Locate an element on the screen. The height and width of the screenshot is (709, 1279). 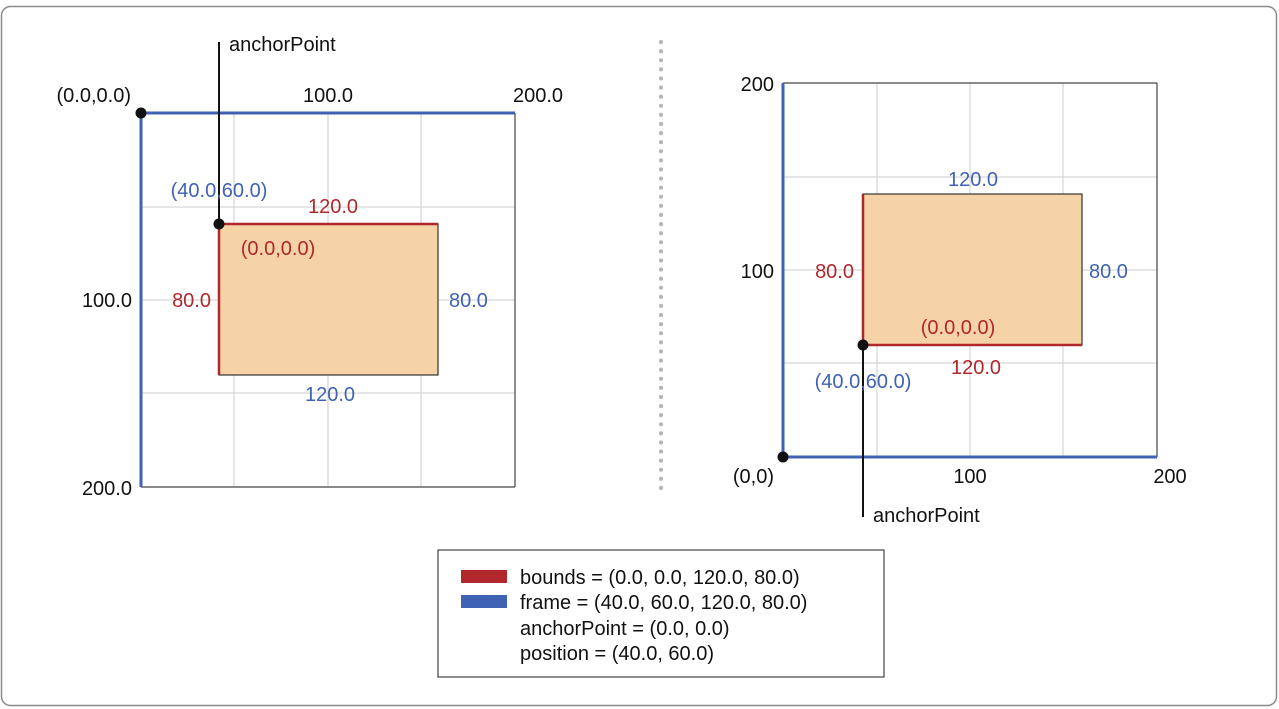
legend-bounds-text: bounds = (0.0, 0.0, 120.0, 80.0) is located at coordinates (660, 578).